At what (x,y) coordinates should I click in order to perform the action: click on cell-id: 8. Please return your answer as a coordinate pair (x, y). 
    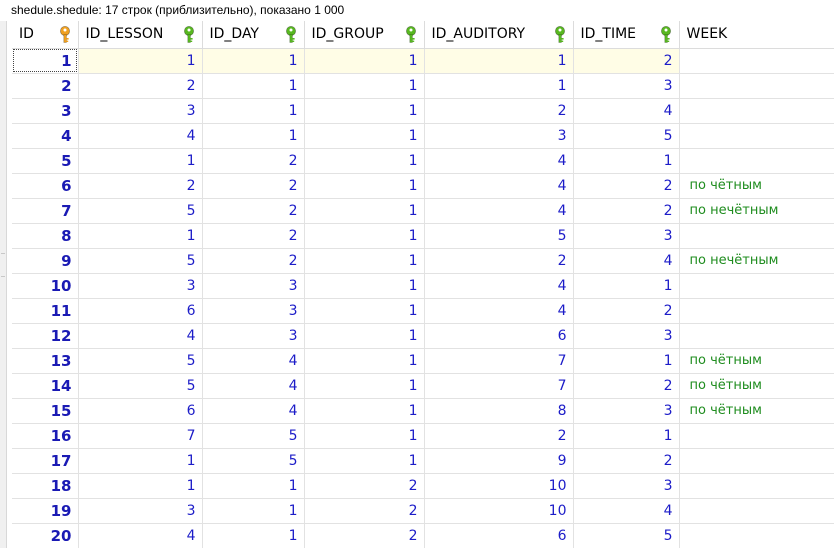
    Looking at the image, I should click on (45, 236).